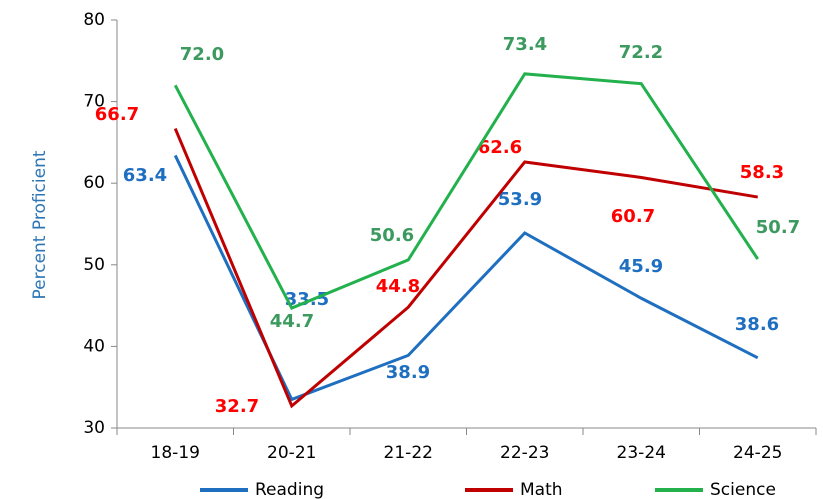 The height and width of the screenshot is (499, 823). Describe the element at coordinates (408, 453) in the screenshot. I see `x-tick-label: 21-22` at that location.